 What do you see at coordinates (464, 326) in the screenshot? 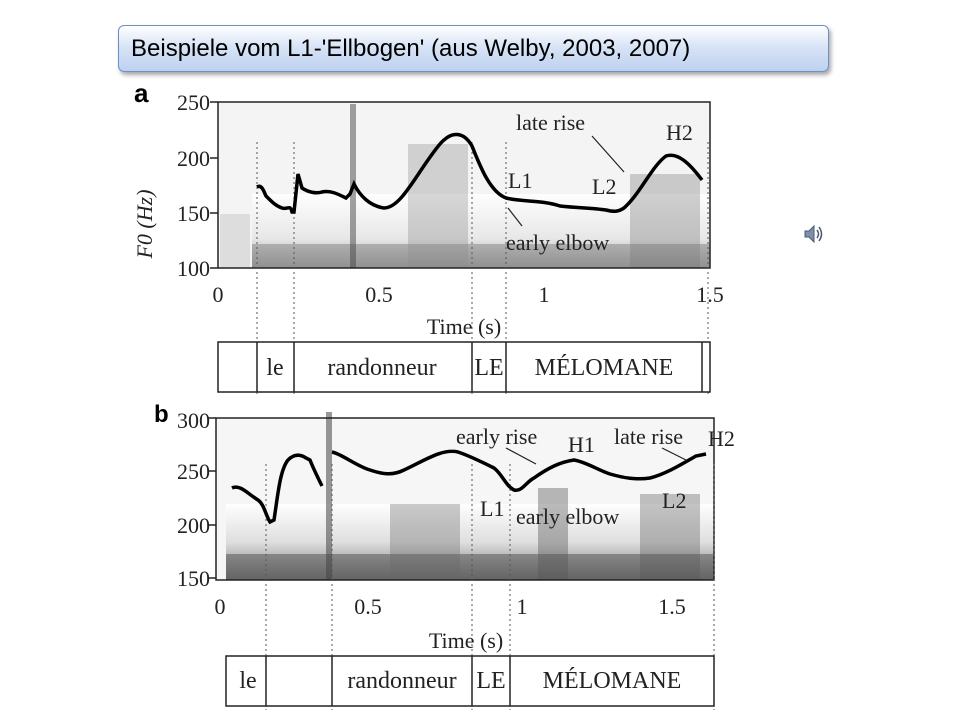
I see `x-axis-label-a: Time (s)` at bounding box center [464, 326].